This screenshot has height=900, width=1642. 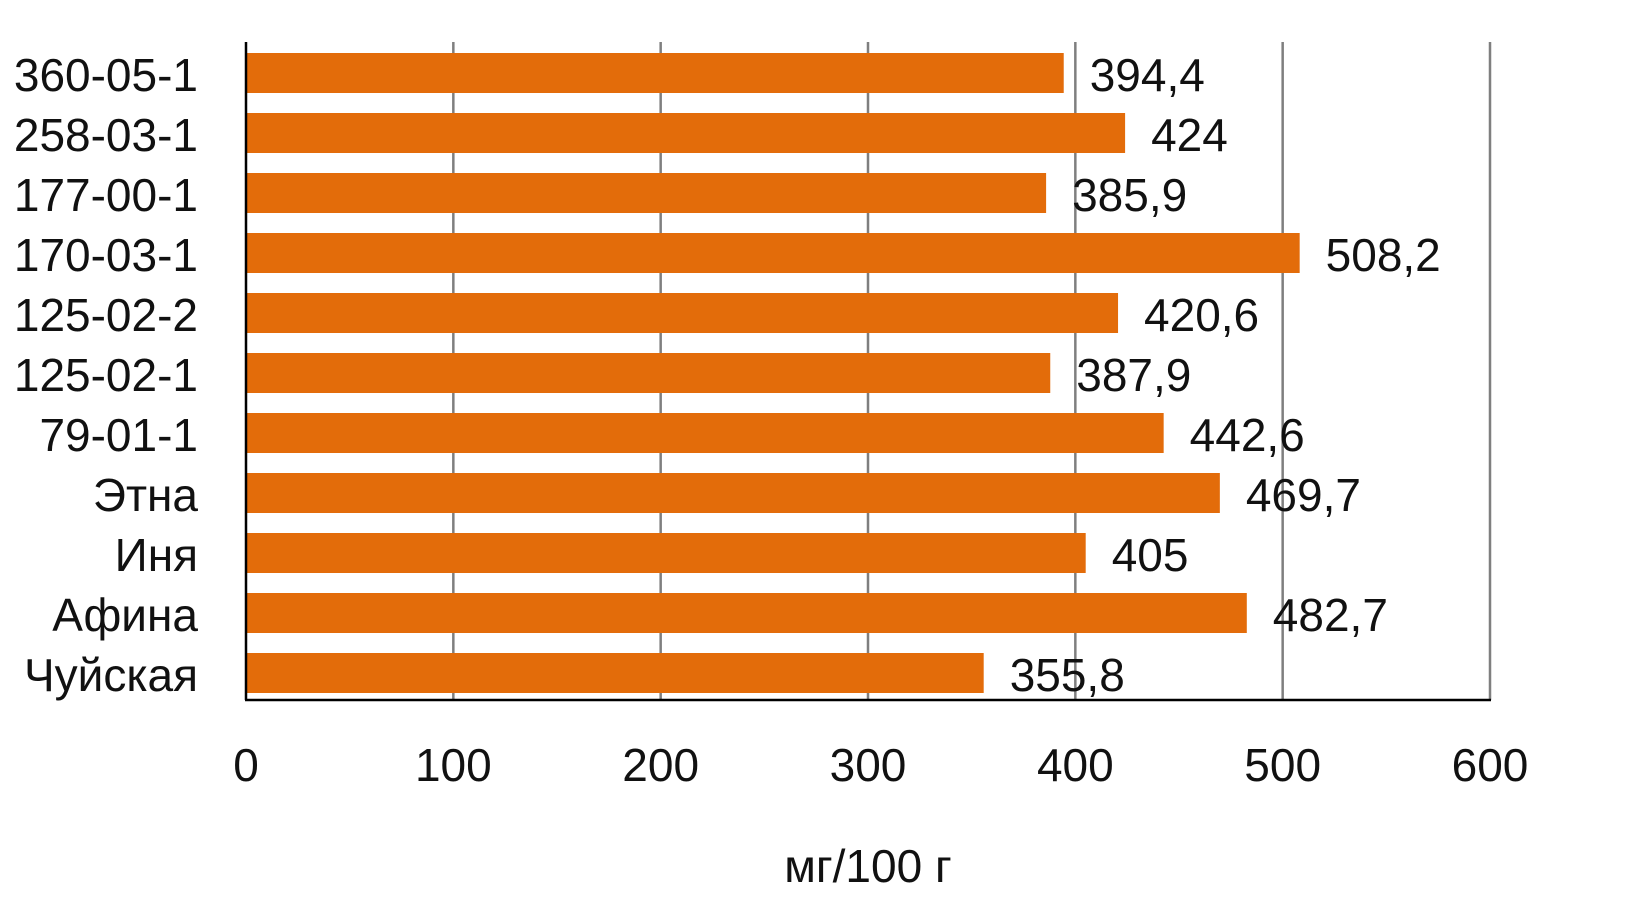 What do you see at coordinates (156, 555) in the screenshot?
I see `category-label-8: Иня` at bounding box center [156, 555].